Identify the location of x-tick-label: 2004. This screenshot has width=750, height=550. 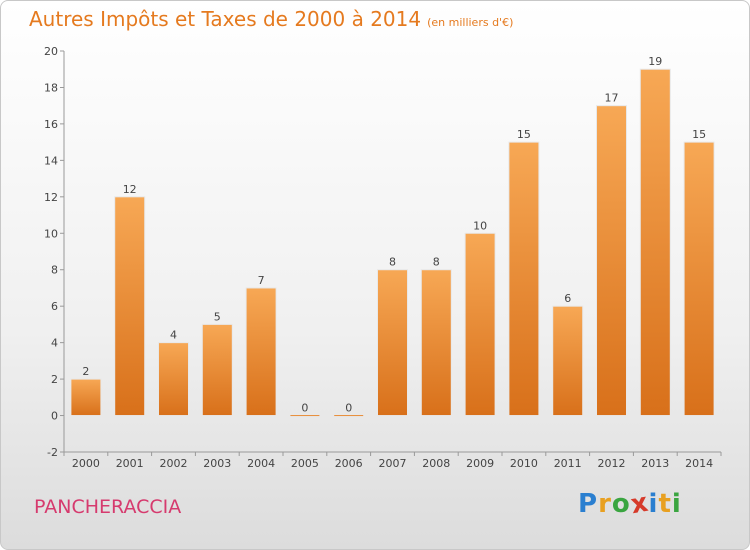
(261, 463).